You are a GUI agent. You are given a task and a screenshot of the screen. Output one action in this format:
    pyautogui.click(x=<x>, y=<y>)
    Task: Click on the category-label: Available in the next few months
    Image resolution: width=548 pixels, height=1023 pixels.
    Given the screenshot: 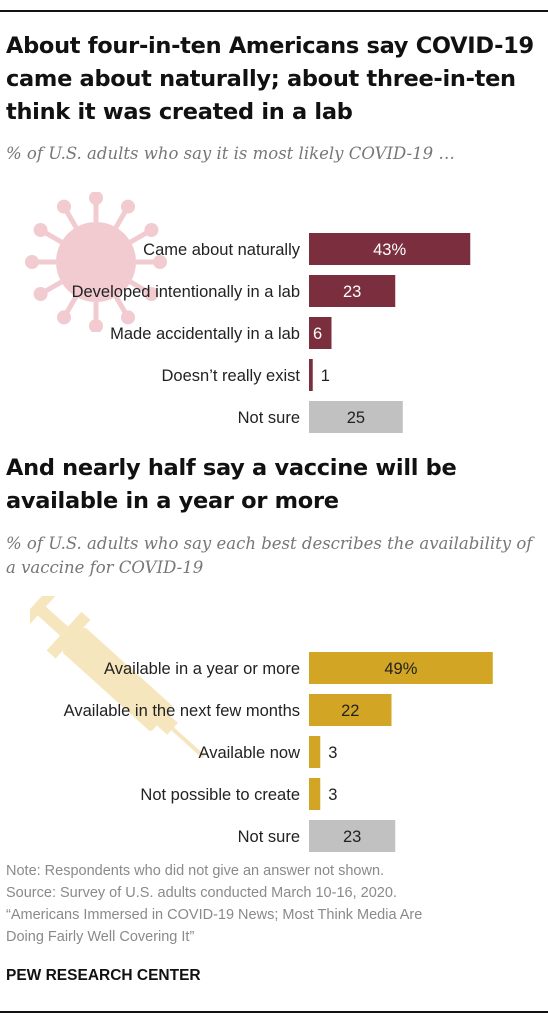 What is the action you would take?
    pyautogui.click(x=182, y=711)
    